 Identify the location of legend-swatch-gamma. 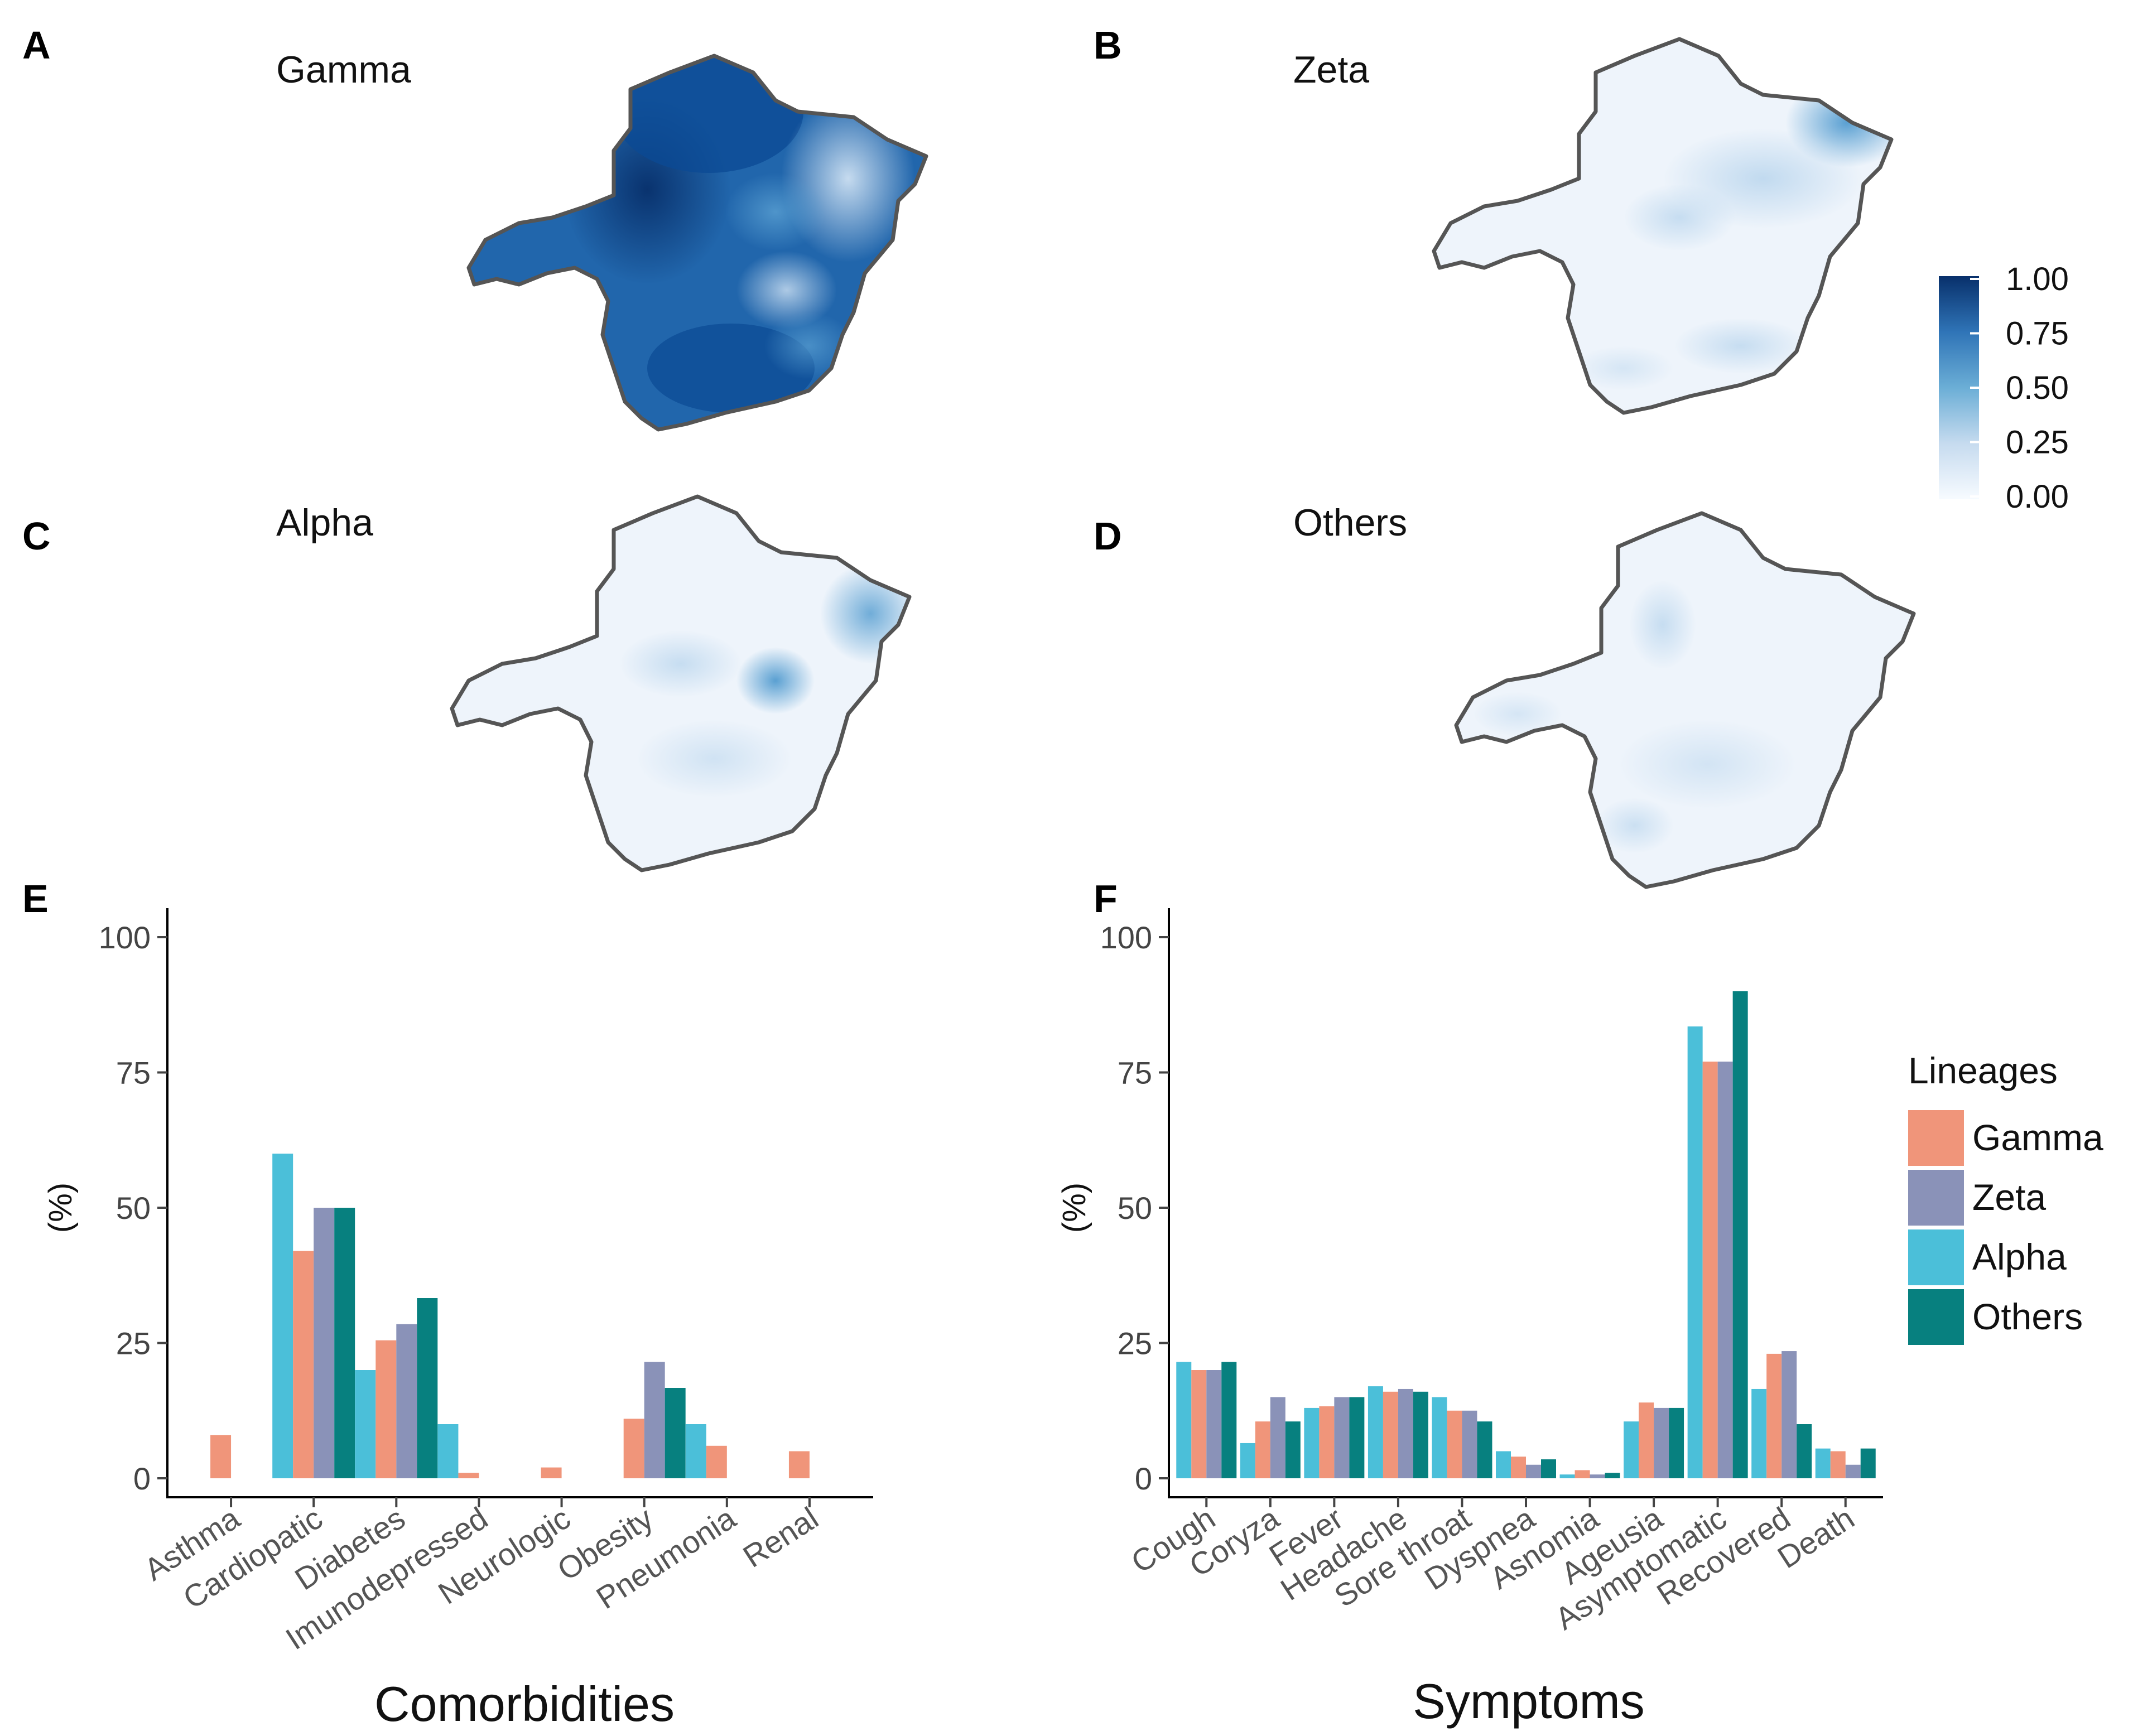
(1936, 1138).